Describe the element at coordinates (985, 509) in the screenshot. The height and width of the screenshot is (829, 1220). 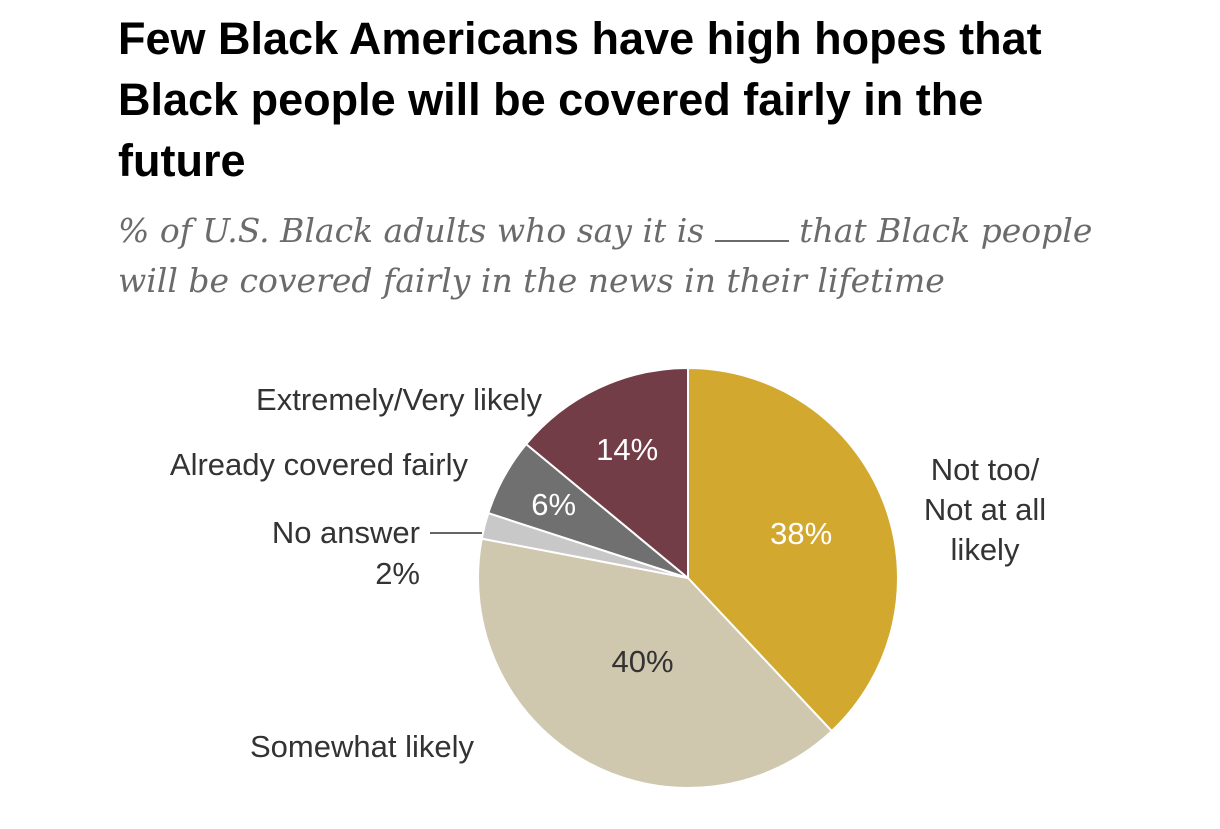
I see `slice-name-label: Not too/Not at all likely` at that location.